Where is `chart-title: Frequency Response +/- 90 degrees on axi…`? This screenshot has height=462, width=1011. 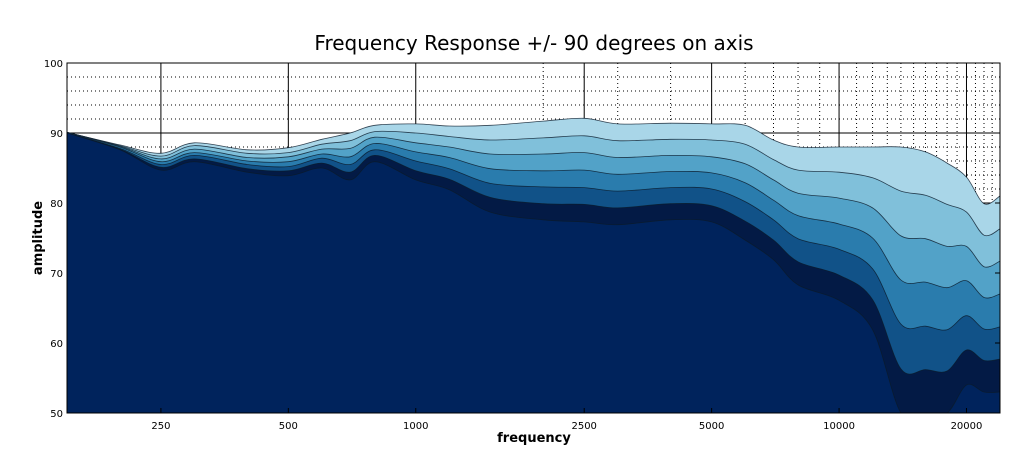 chart-title: Frequency Response +/- 90 degrees on axi… is located at coordinates (533, 43).